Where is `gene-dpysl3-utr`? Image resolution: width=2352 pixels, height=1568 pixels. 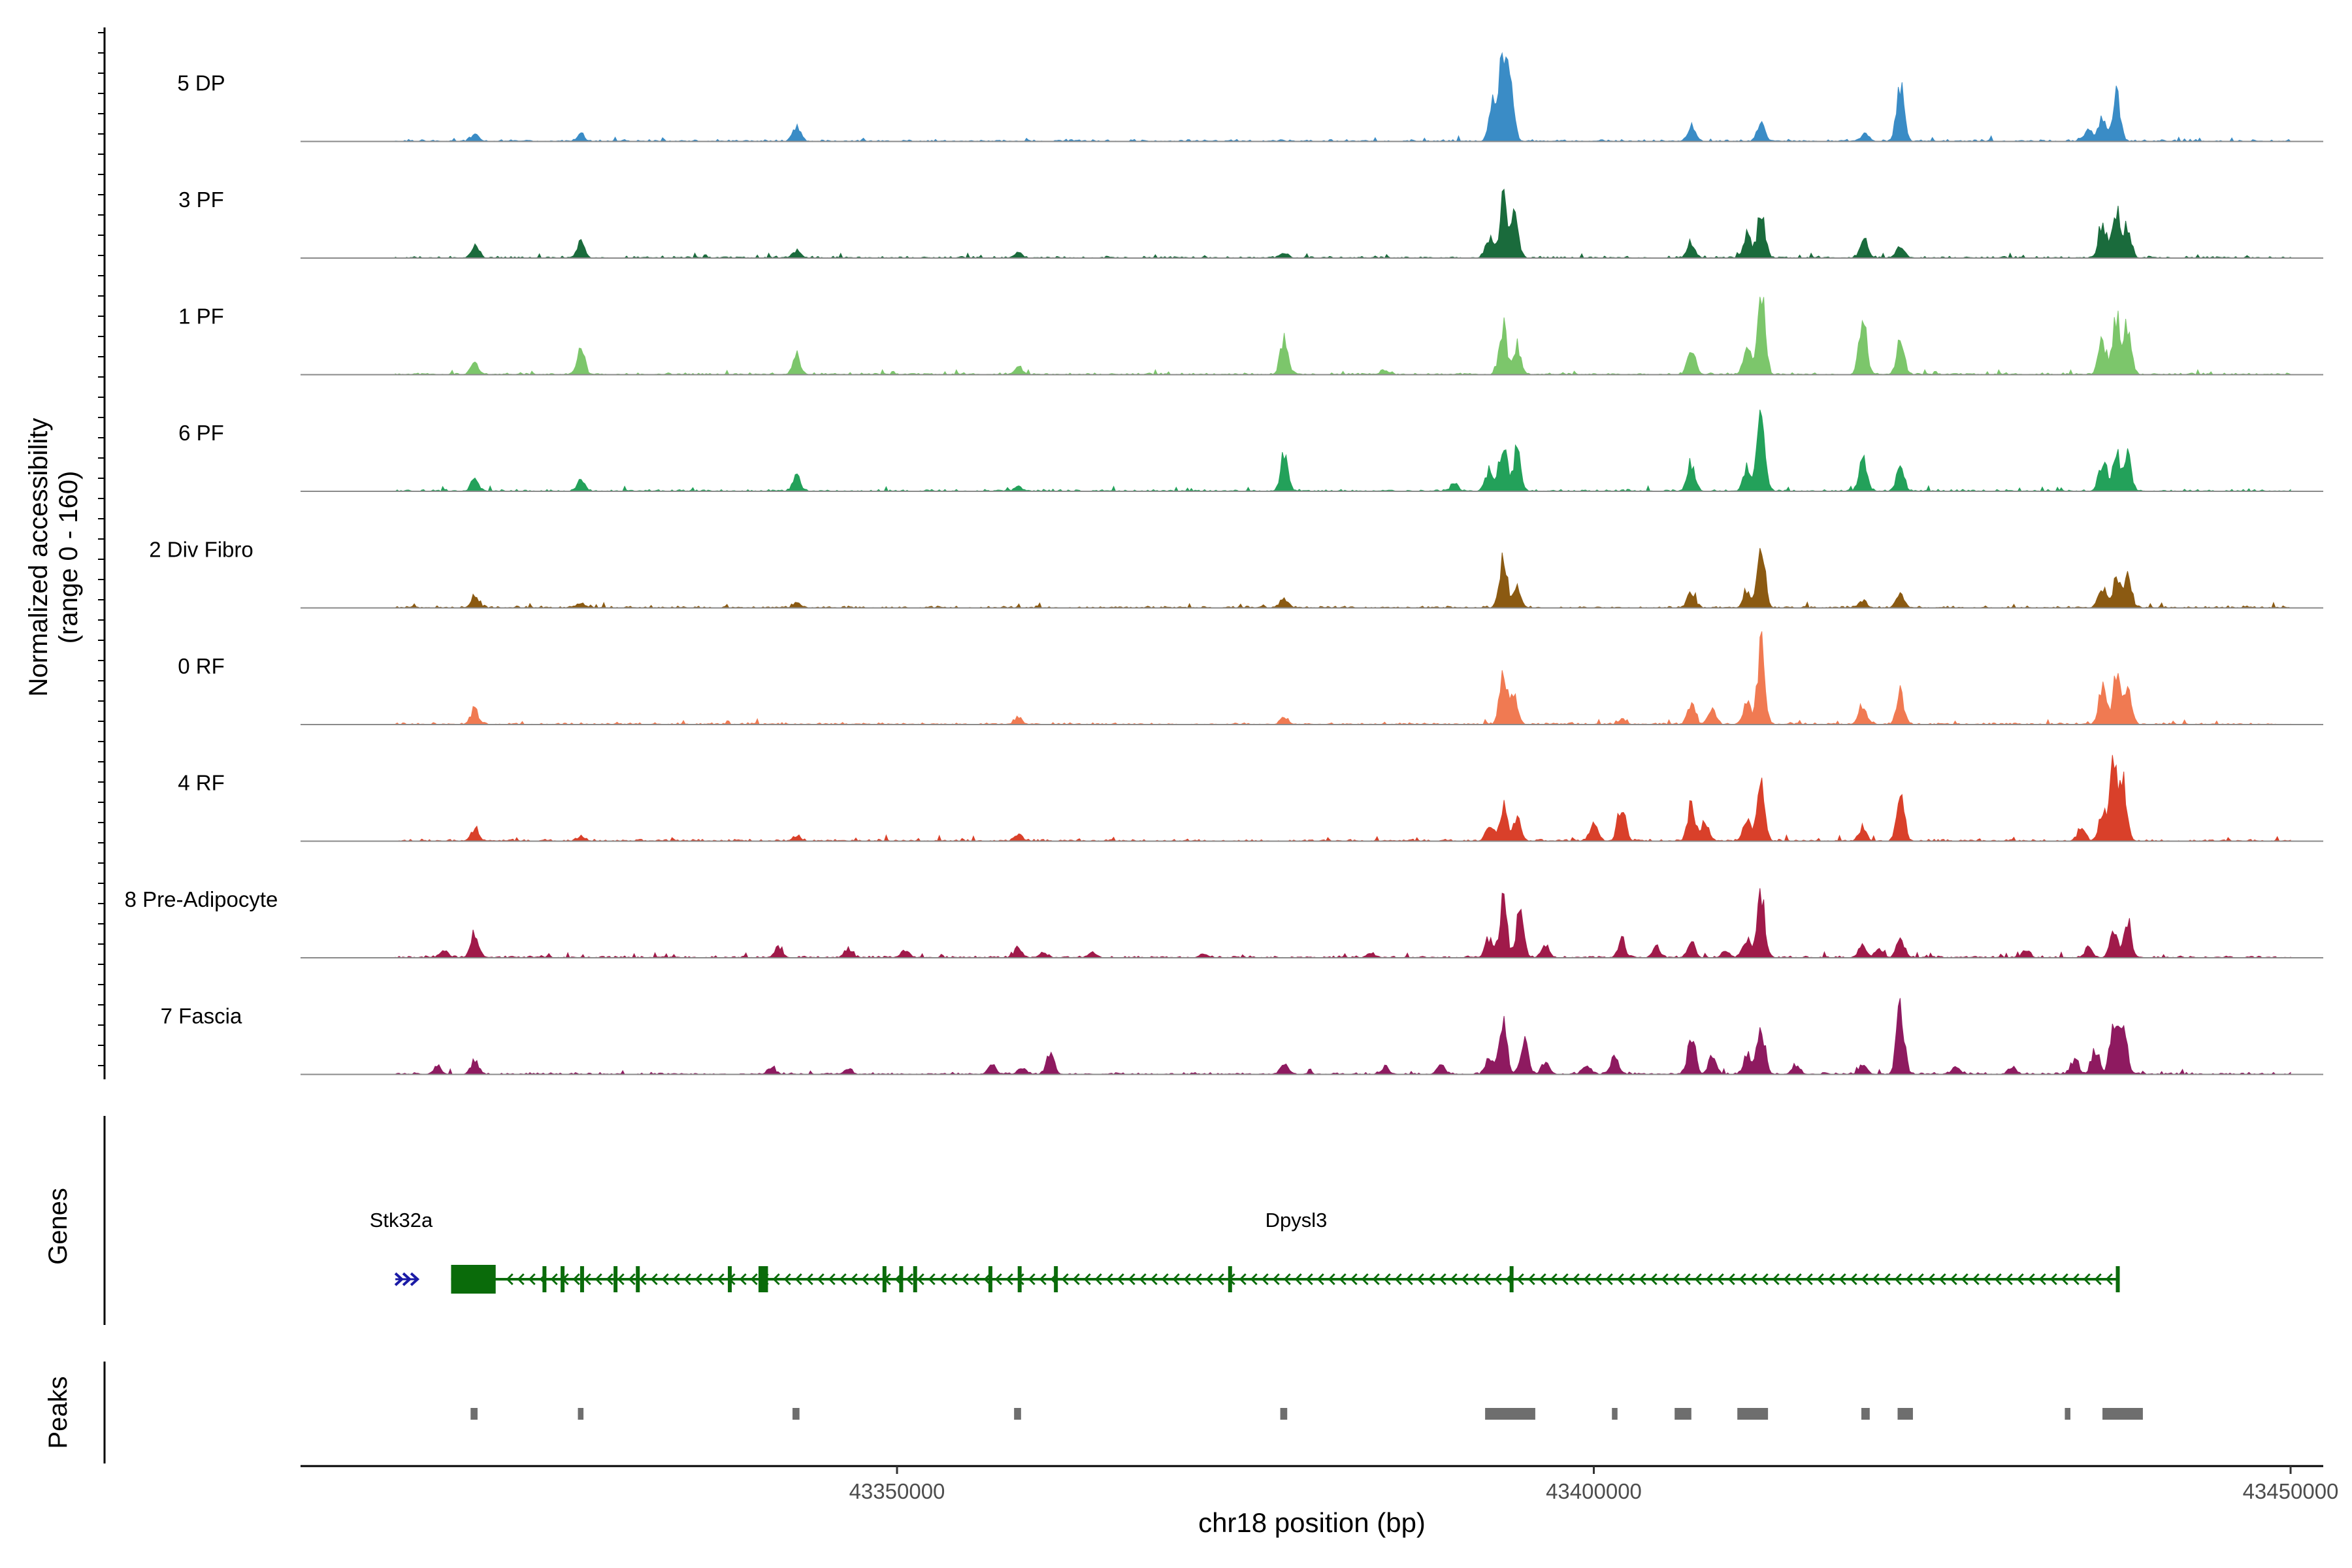 gene-dpysl3-utr is located at coordinates (473, 1279).